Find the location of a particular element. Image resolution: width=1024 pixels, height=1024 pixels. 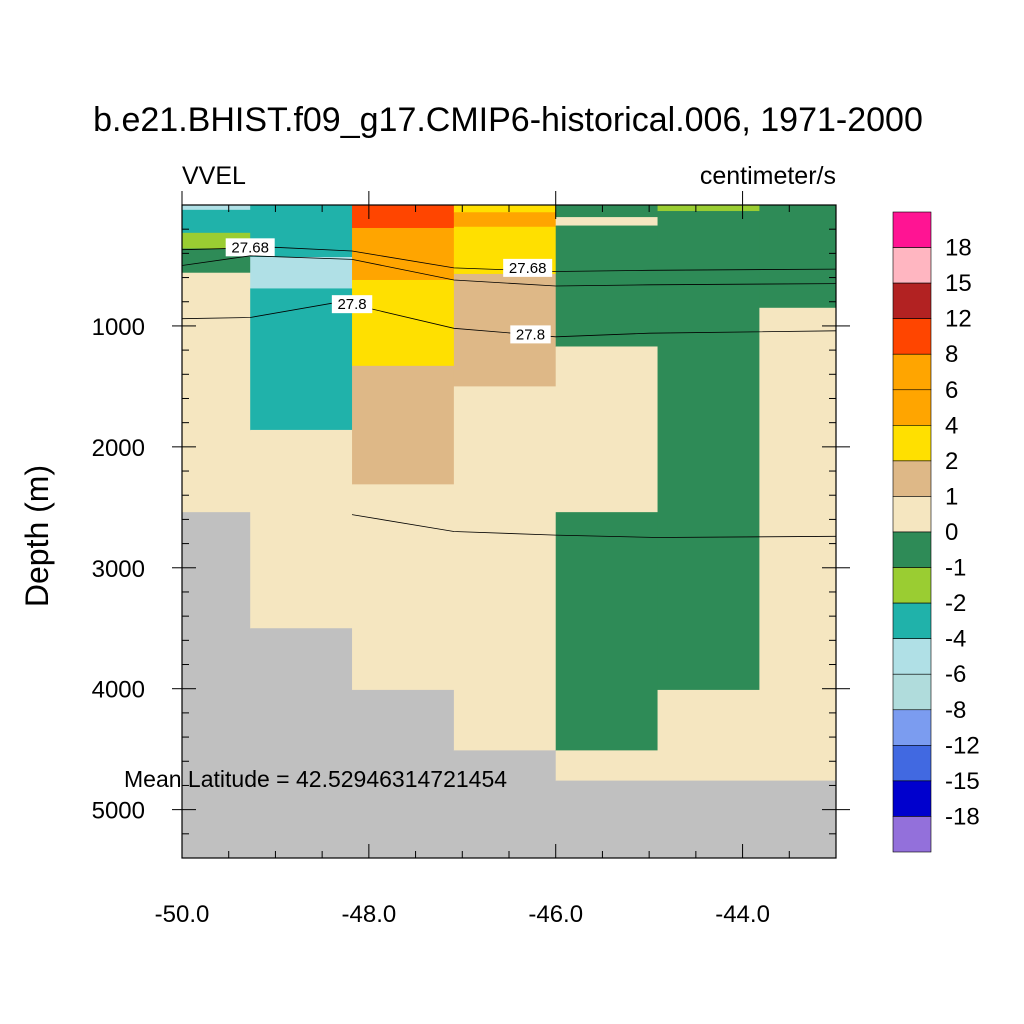

colorbar-label-12: -6 is located at coordinates (955, 674).